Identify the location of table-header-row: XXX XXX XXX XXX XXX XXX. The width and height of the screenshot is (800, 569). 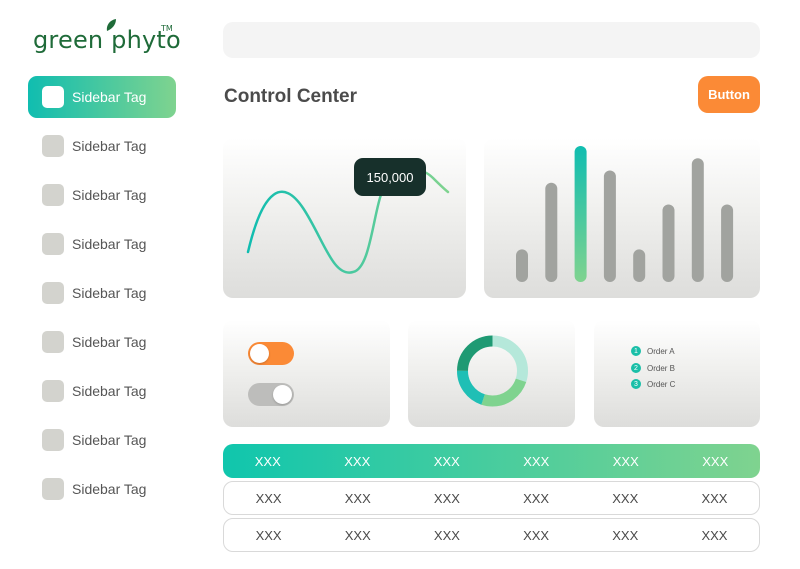
(491, 461).